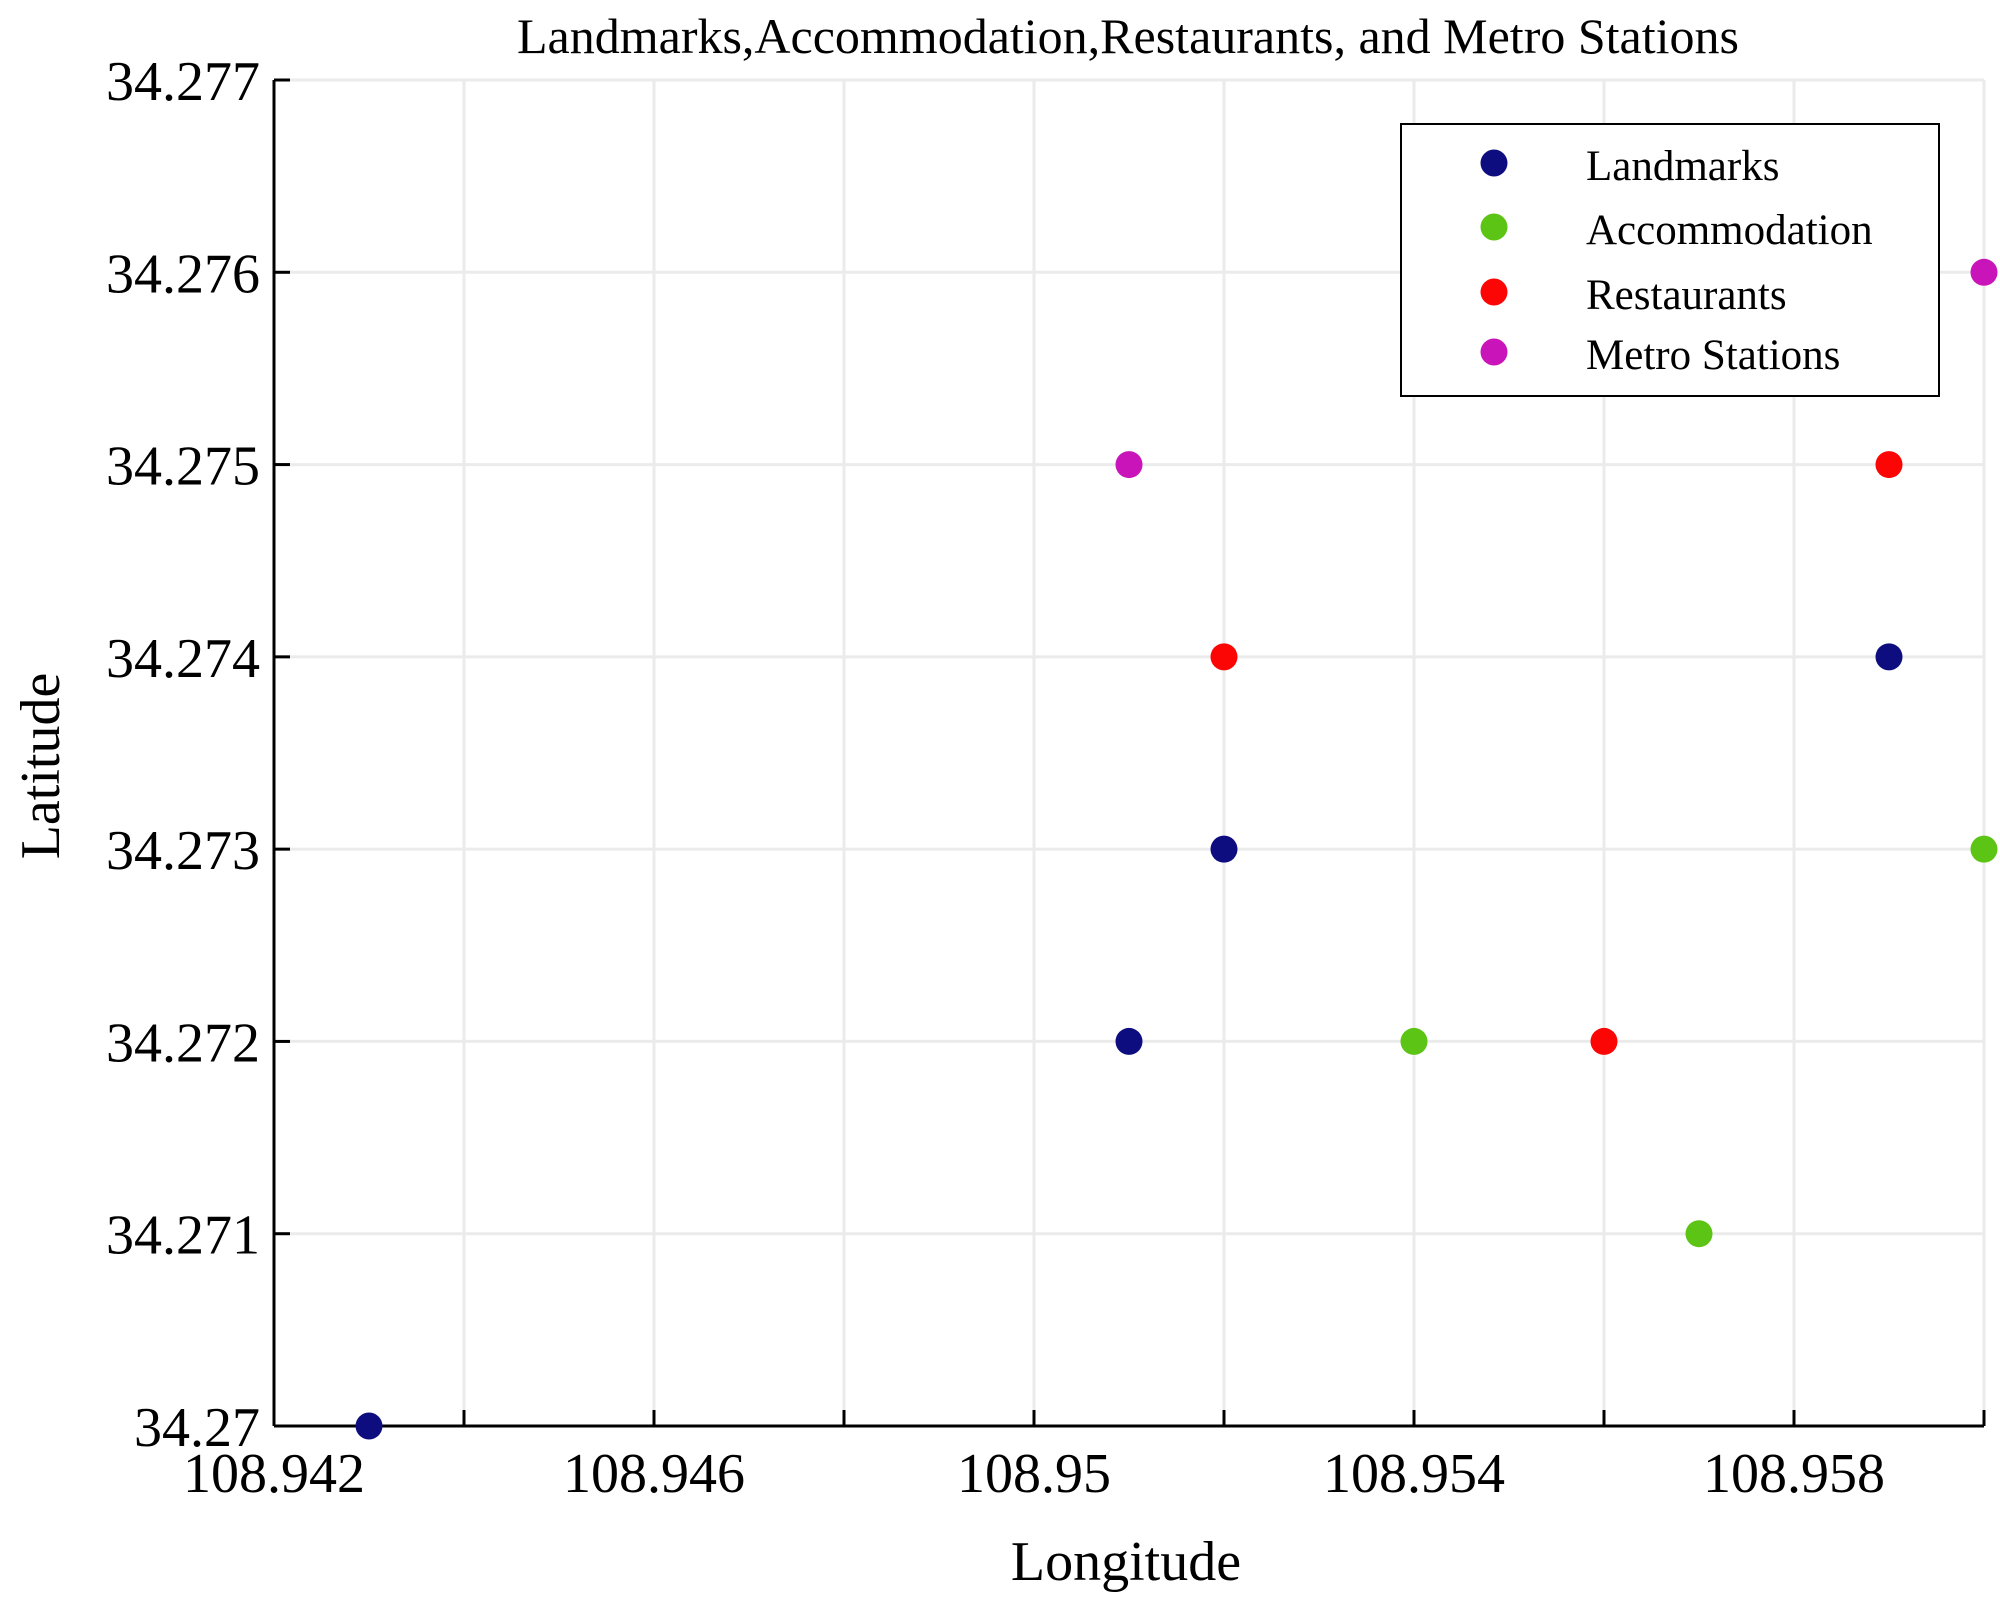 This screenshot has width=2000, height=1604. Describe the element at coordinates (1682, 166) in the screenshot. I see `legend-label-landmarks: Landmarks` at that location.